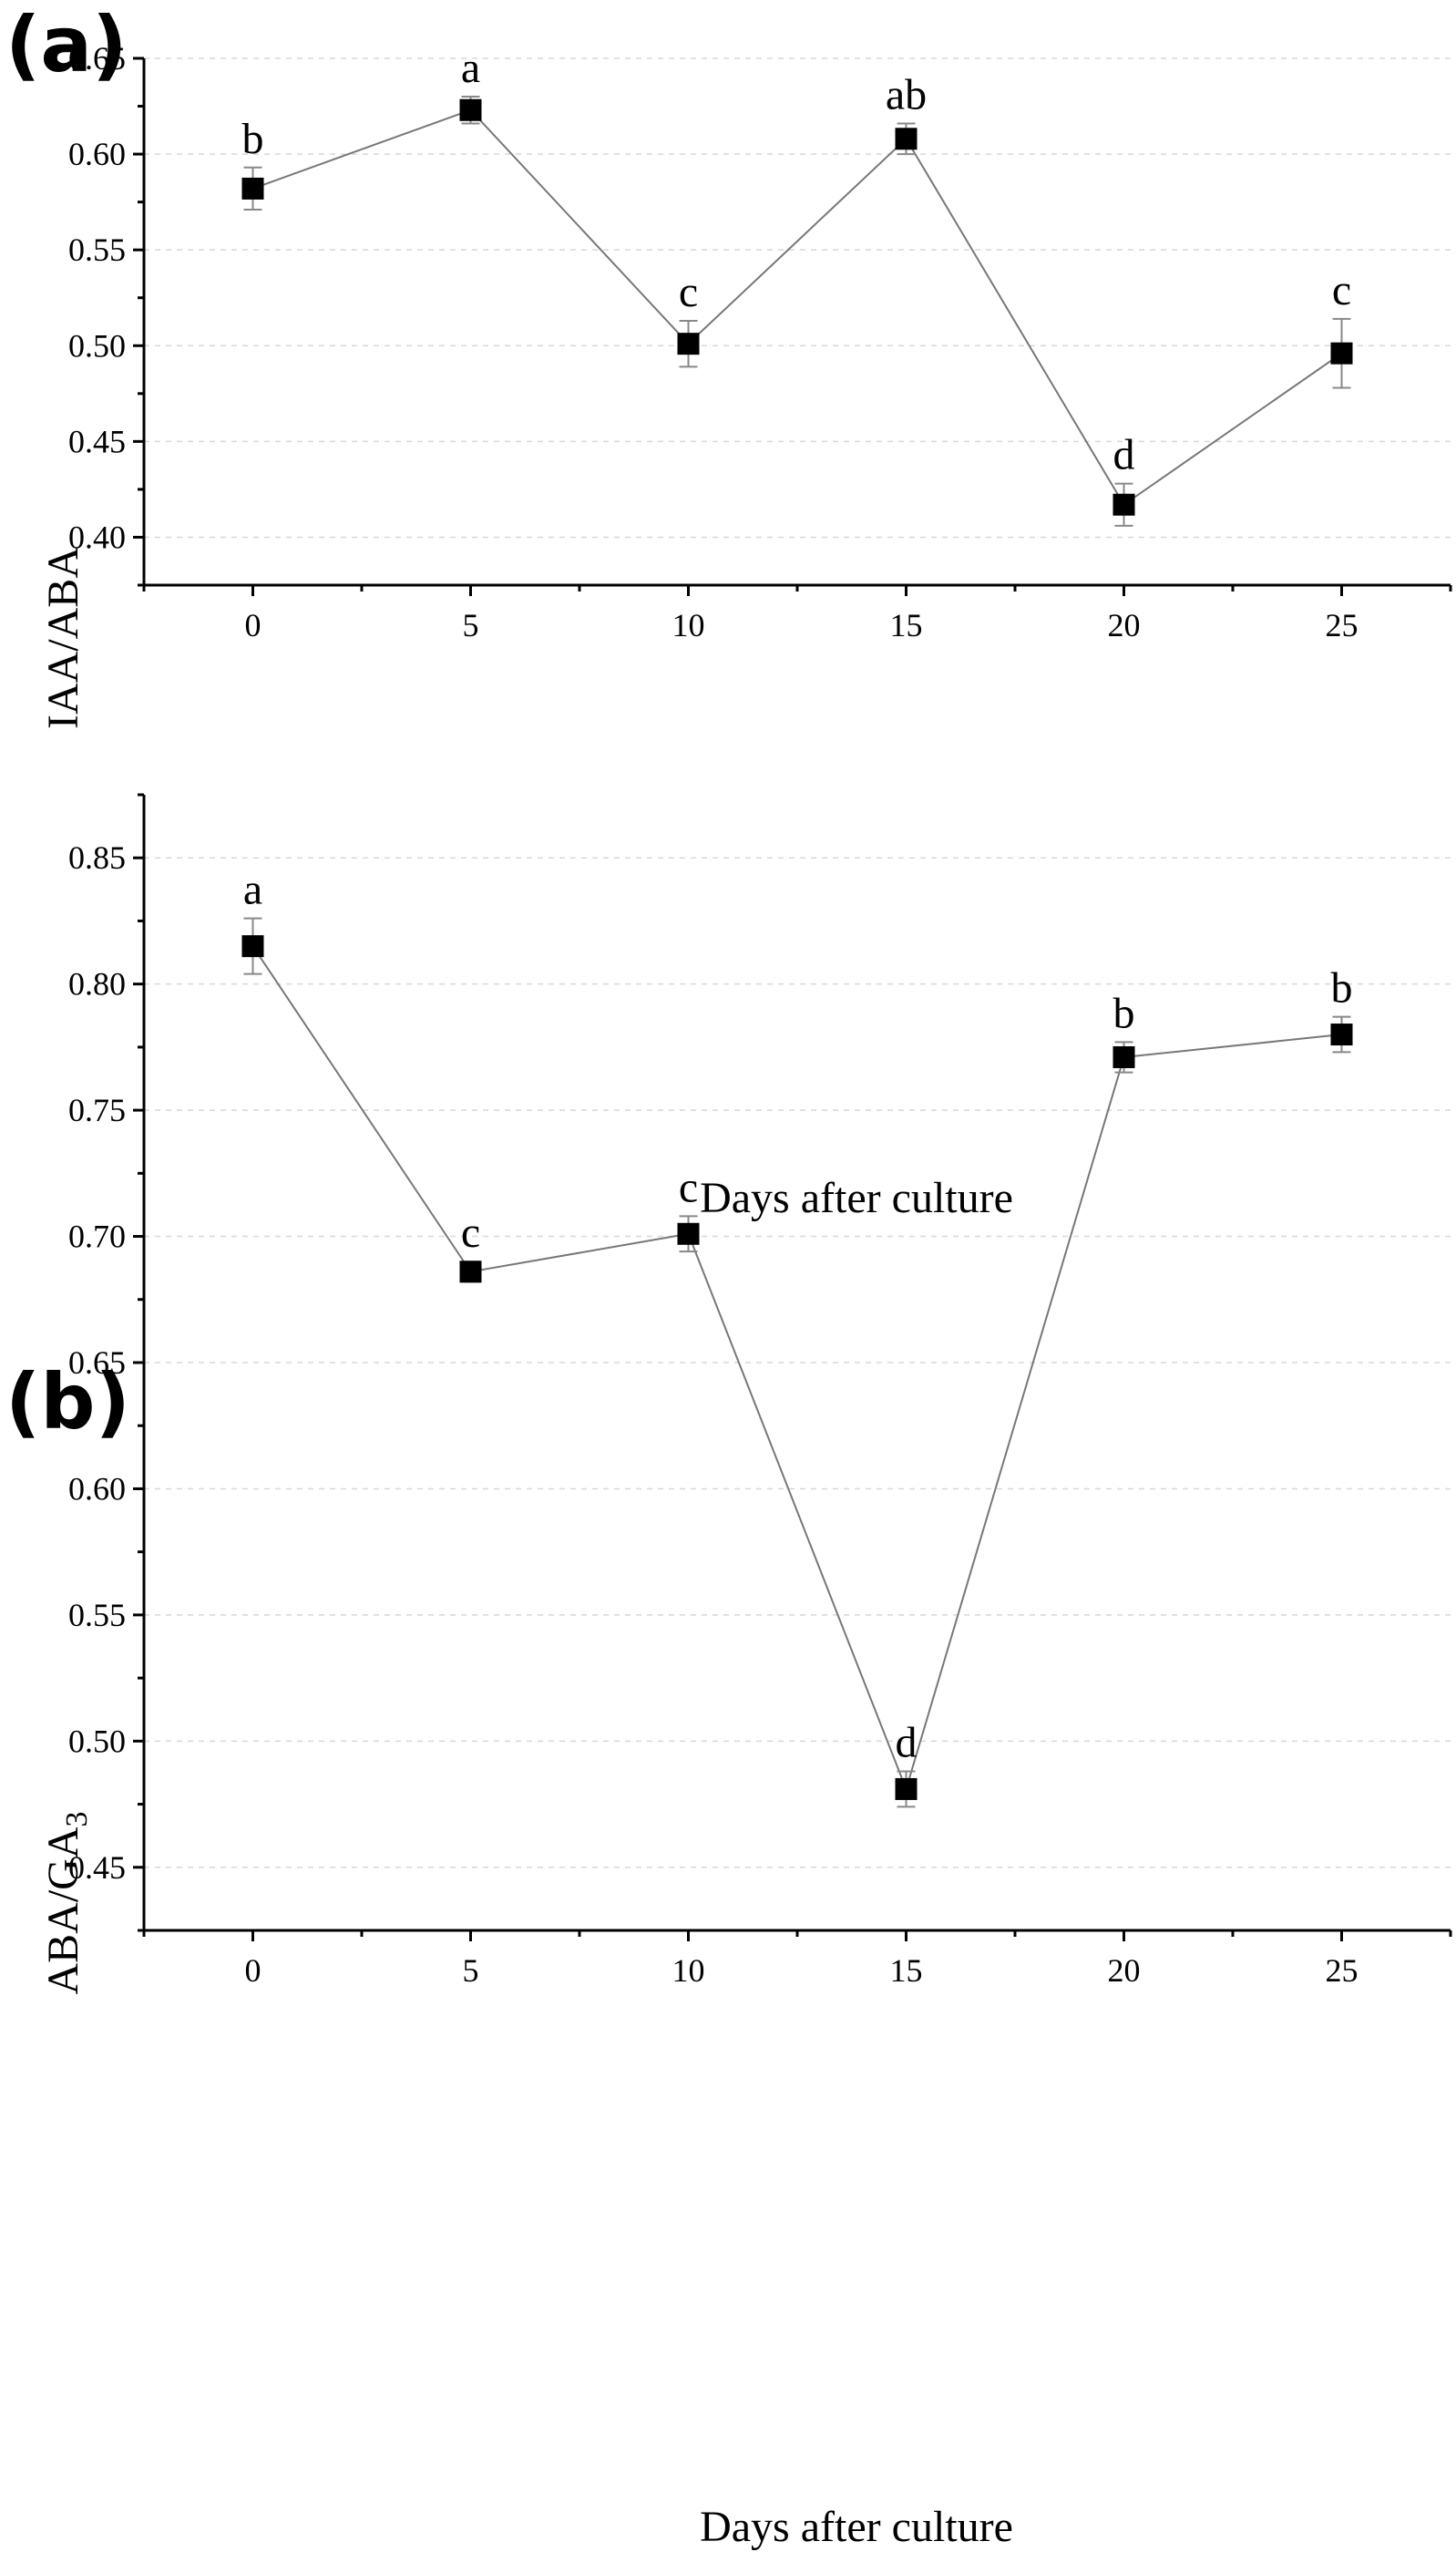 The image size is (1456, 2562). What do you see at coordinates (1124, 1970) in the screenshot?
I see `x-tick-label-b-4: 20` at bounding box center [1124, 1970].